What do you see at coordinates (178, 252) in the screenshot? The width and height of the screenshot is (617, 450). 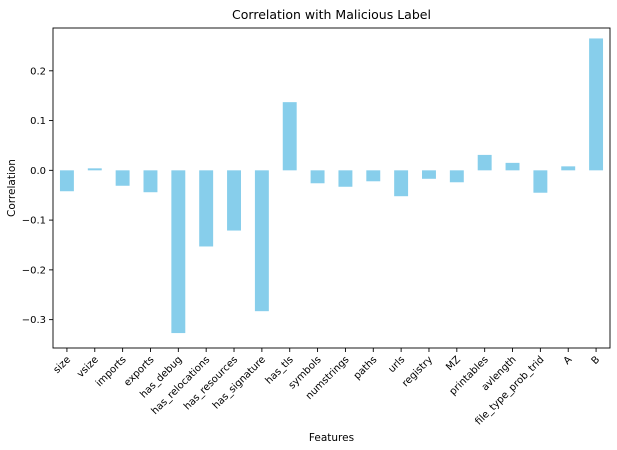 I see `bar-has_debug` at bounding box center [178, 252].